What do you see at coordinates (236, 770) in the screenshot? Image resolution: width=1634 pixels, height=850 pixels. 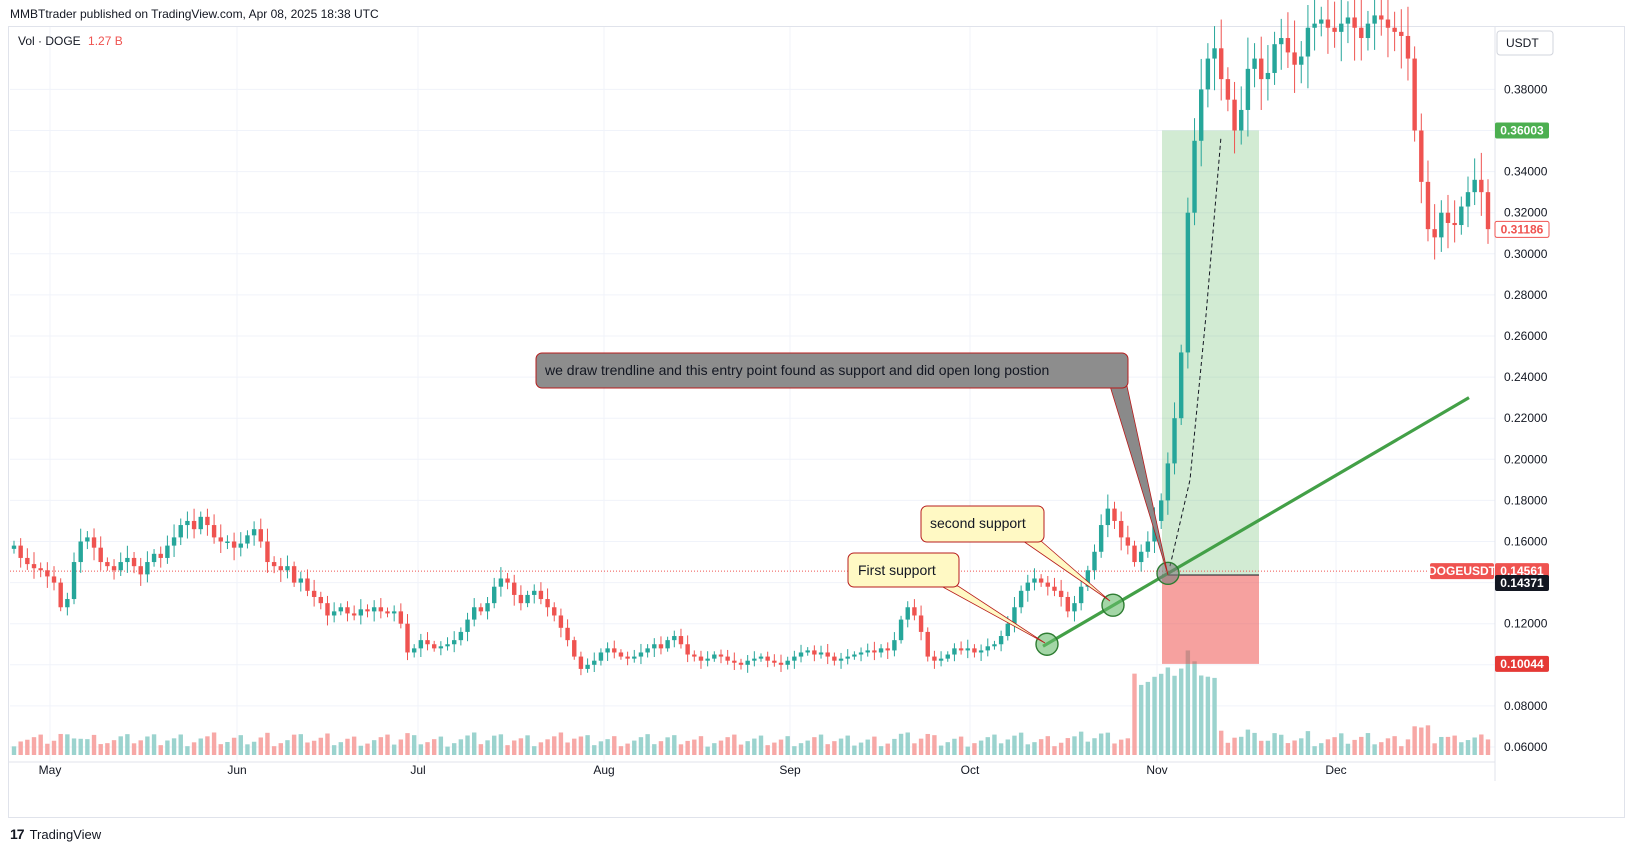 I see `time-tick-label: Jun` at bounding box center [236, 770].